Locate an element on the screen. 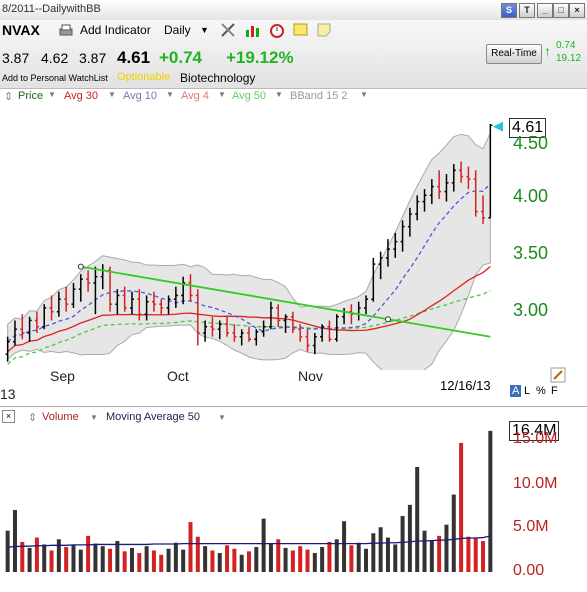 This screenshot has height=592, width=587. annotation-icon is located at coordinates (301, 30).